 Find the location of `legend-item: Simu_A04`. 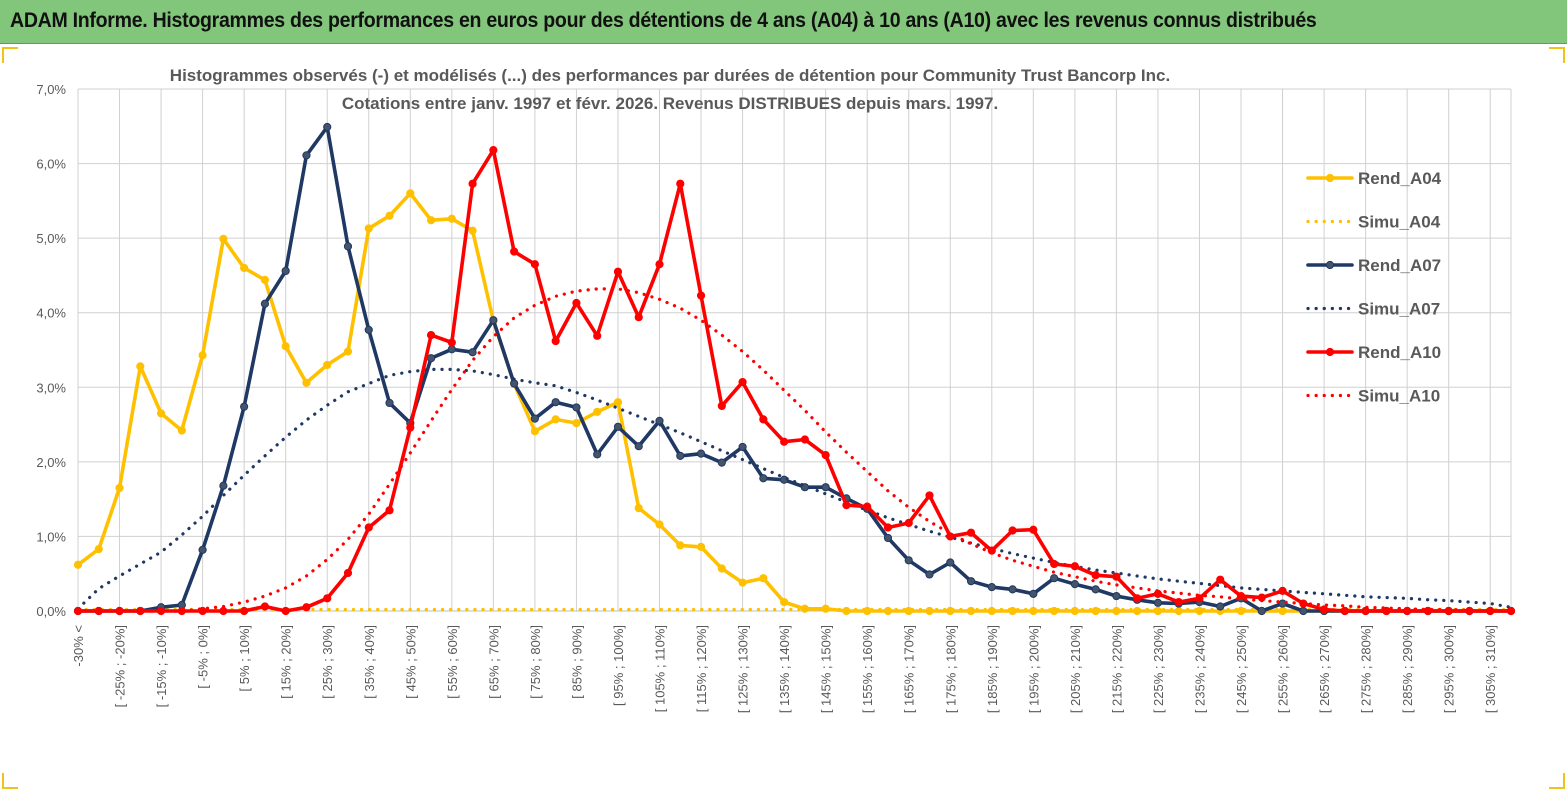

legend-item: Simu_A04 is located at coordinates (1373, 222).